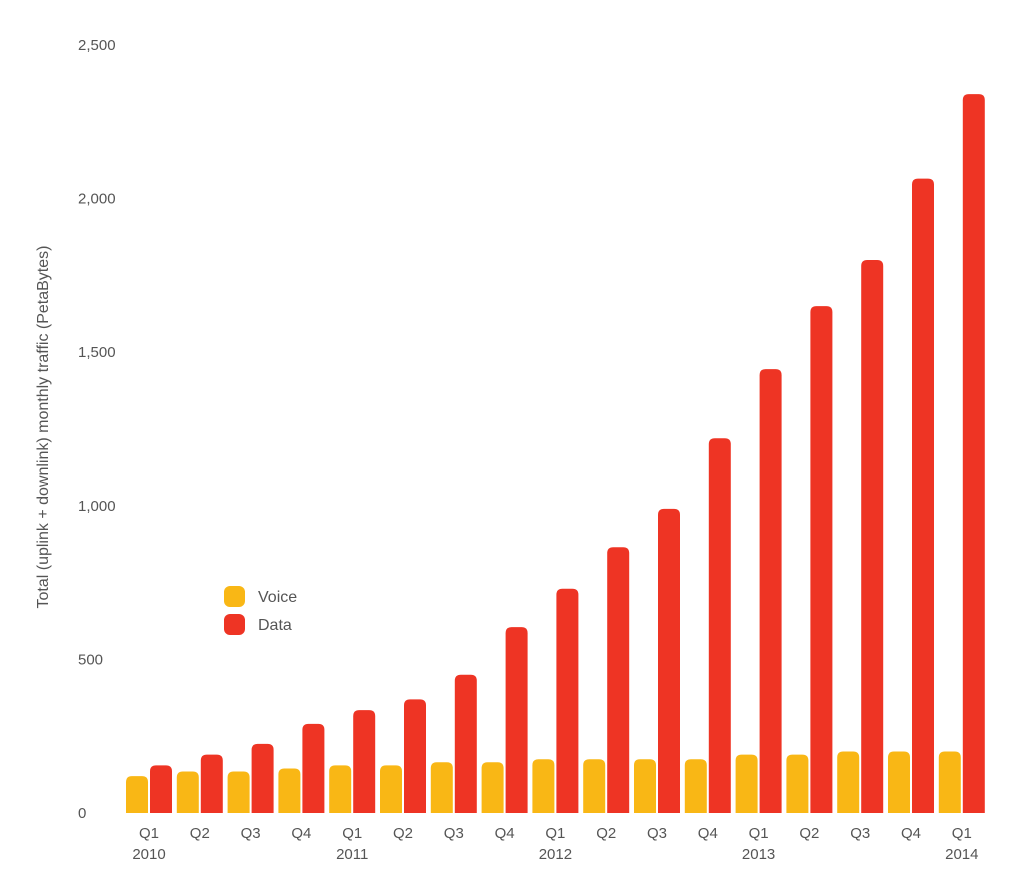 The image size is (1024, 891). What do you see at coordinates (277, 597) in the screenshot?
I see `voice-legend-label: Voice` at bounding box center [277, 597].